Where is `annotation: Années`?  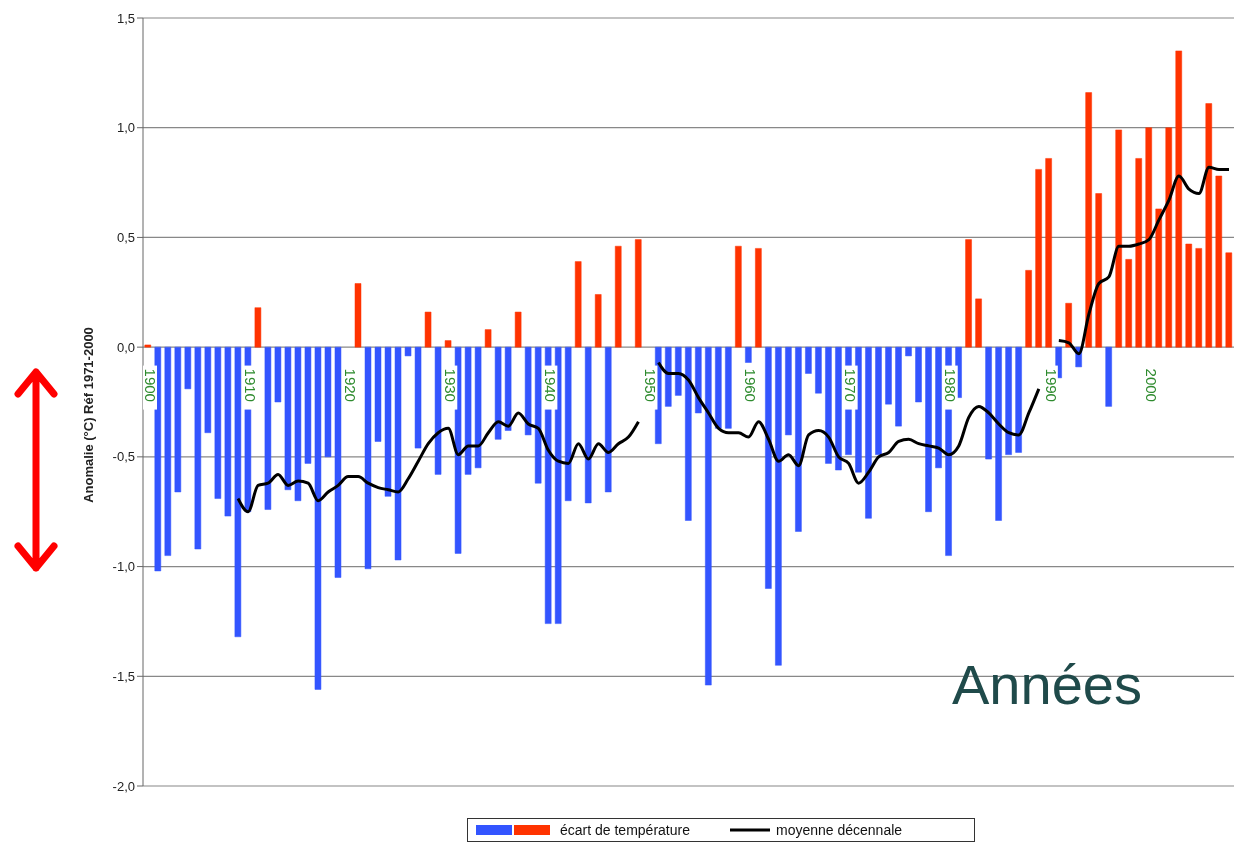
annotation: Années is located at coordinates (1047, 684).